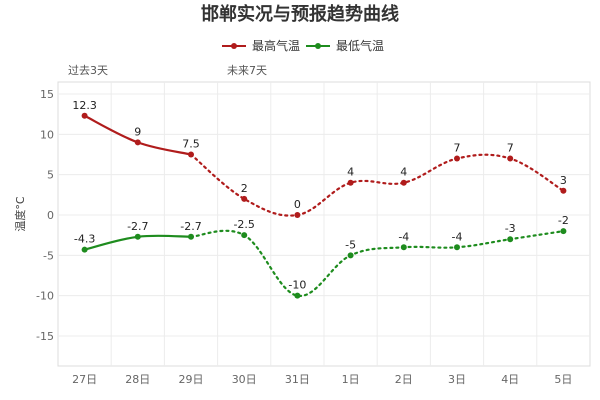  Describe the element at coordinates (45, 336) in the screenshot. I see `y-tick-label: -15` at that location.